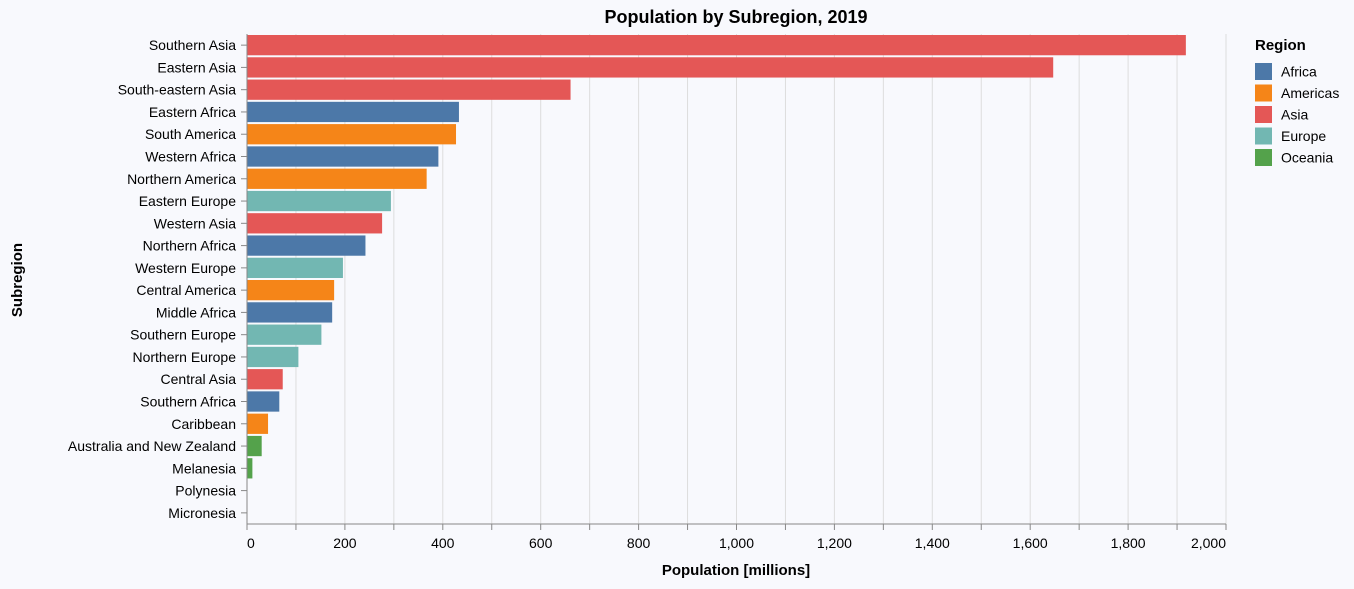 This screenshot has width=1354, height=589. Describe the element at coordinates (186, 290) in the screenshot. I see `y-tick-label: Central America` at that location.